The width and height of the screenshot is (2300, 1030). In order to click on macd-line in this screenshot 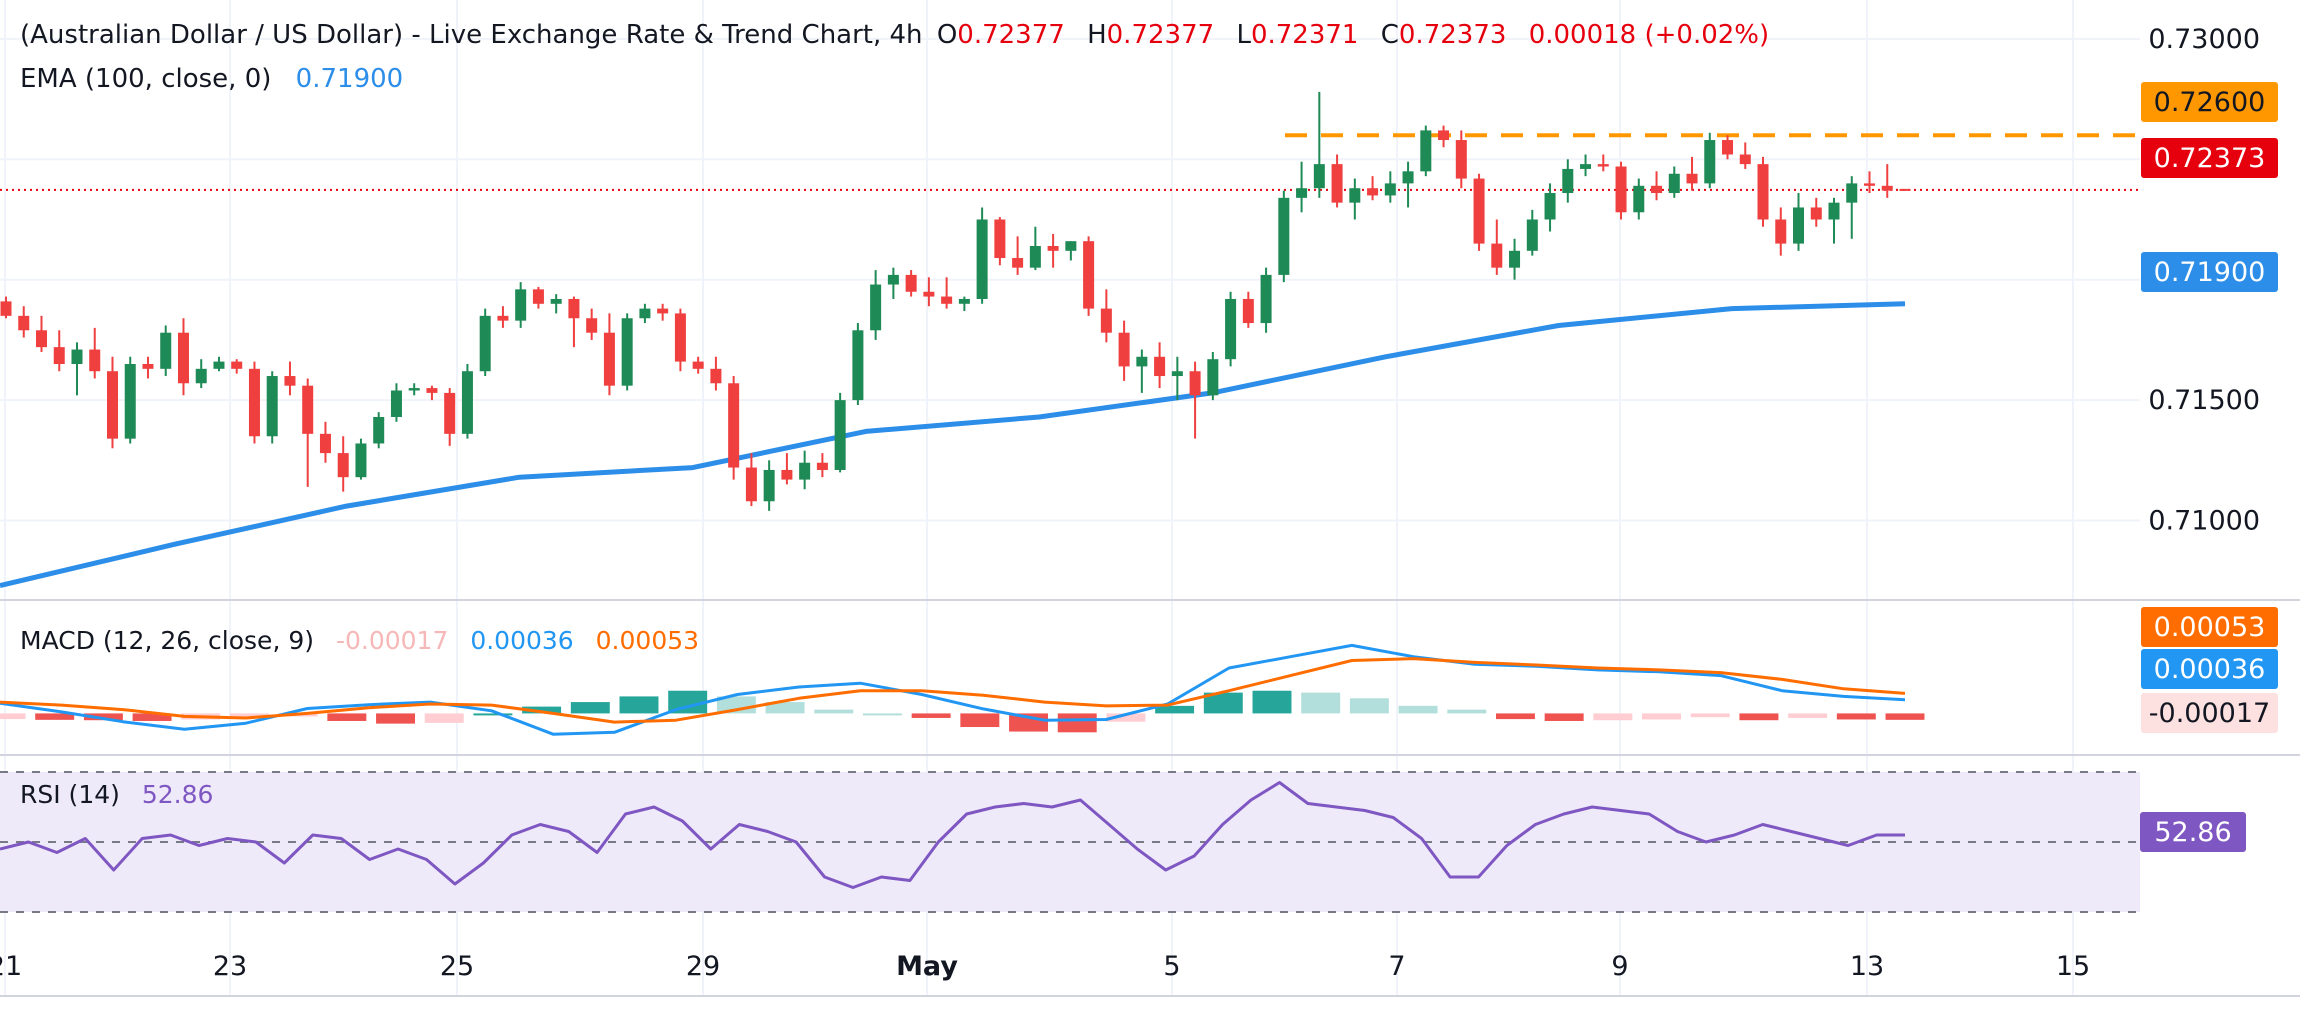, I will do `click(953, 689)`.